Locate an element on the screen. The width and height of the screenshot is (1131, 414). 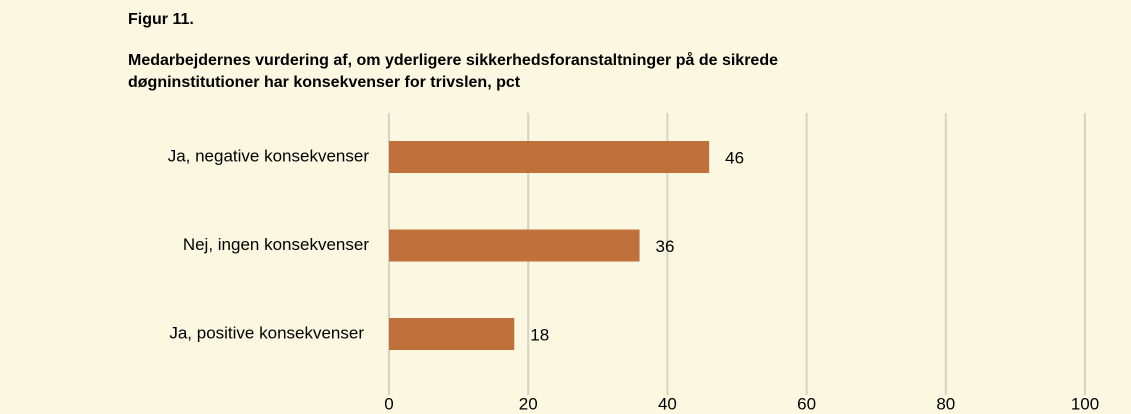
data-label: 18 is located at coordinates (539, 334).